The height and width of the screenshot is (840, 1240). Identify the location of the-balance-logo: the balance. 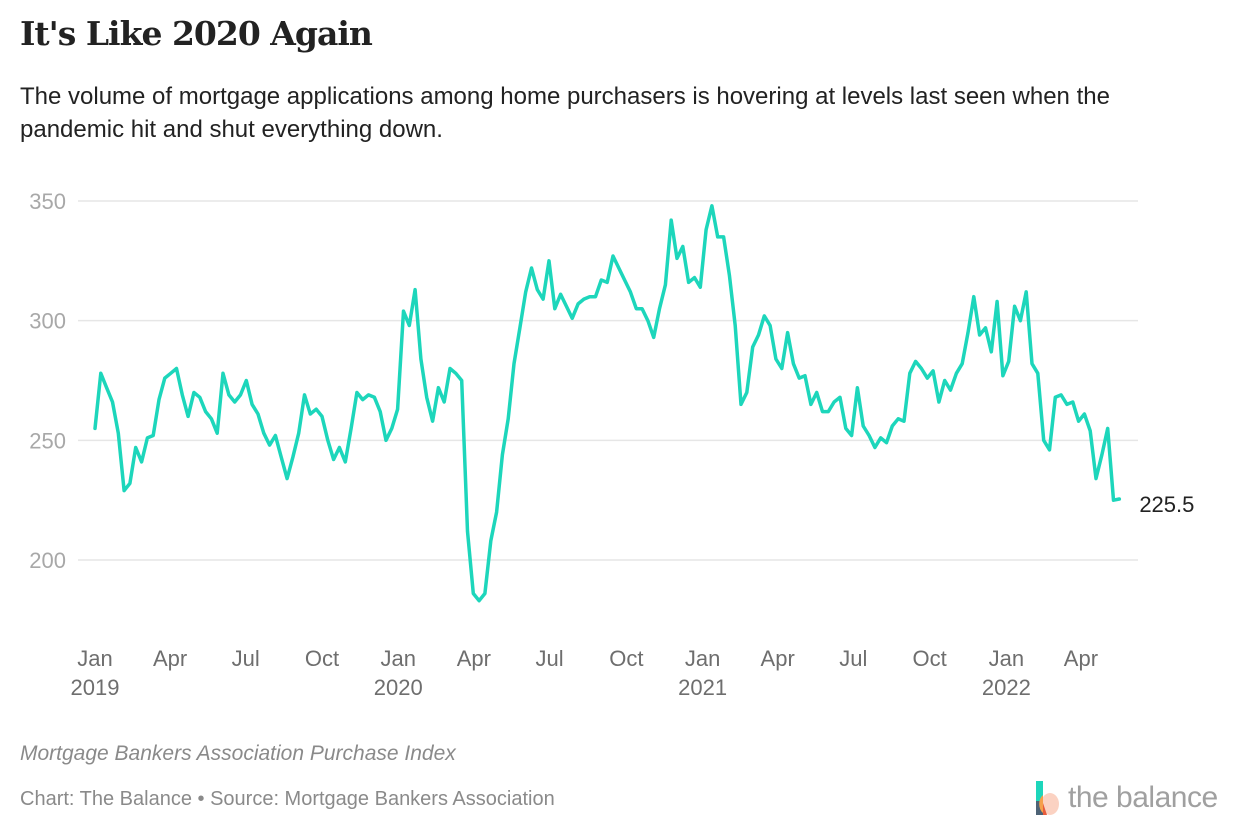
(1127, 798).